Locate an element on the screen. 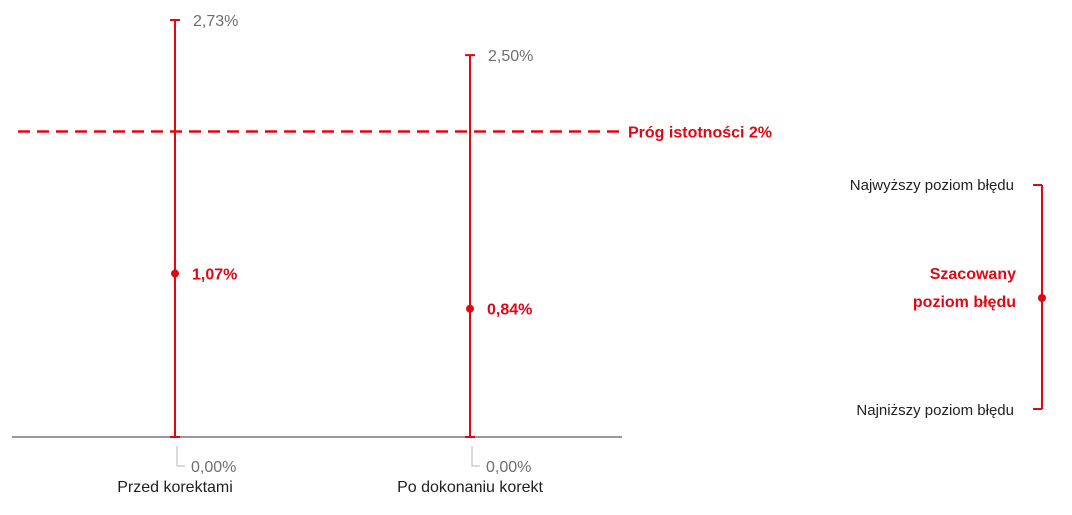  category-label: Po dokonaniu korekt is located at coordinates (470, 487).